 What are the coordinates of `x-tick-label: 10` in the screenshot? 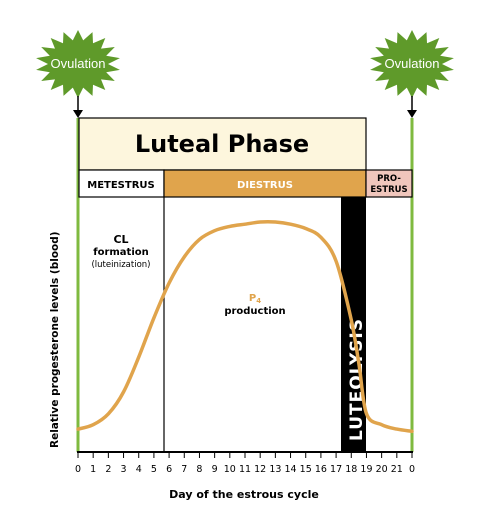 It's located at (230, 469).